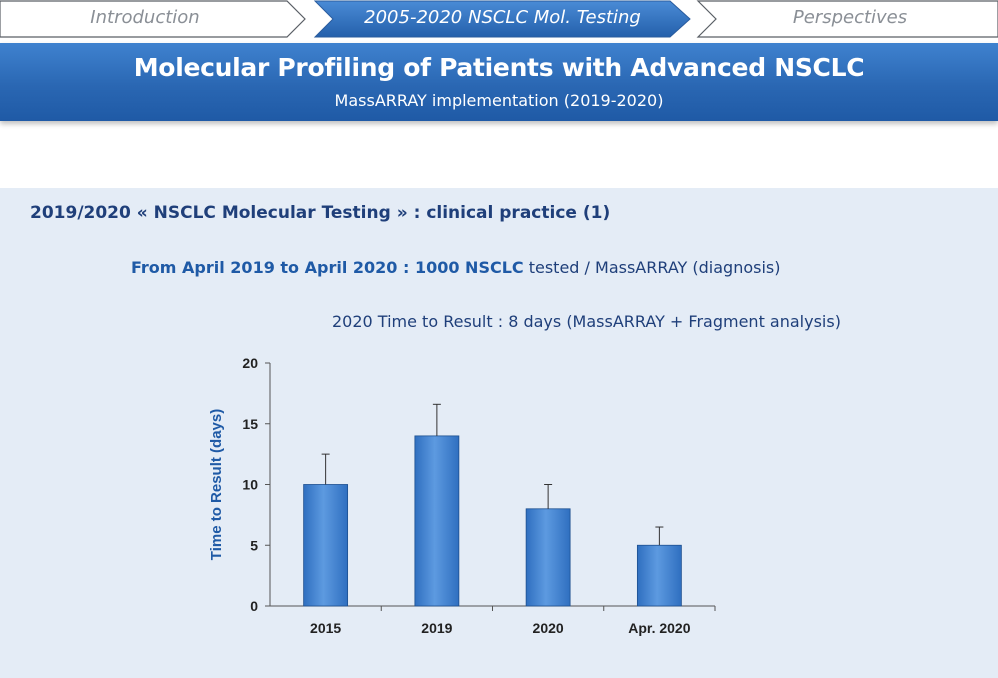 The height and width of the screenshot is (678, 998). I want to click on y-tick-label: 5, so click(254, 545).